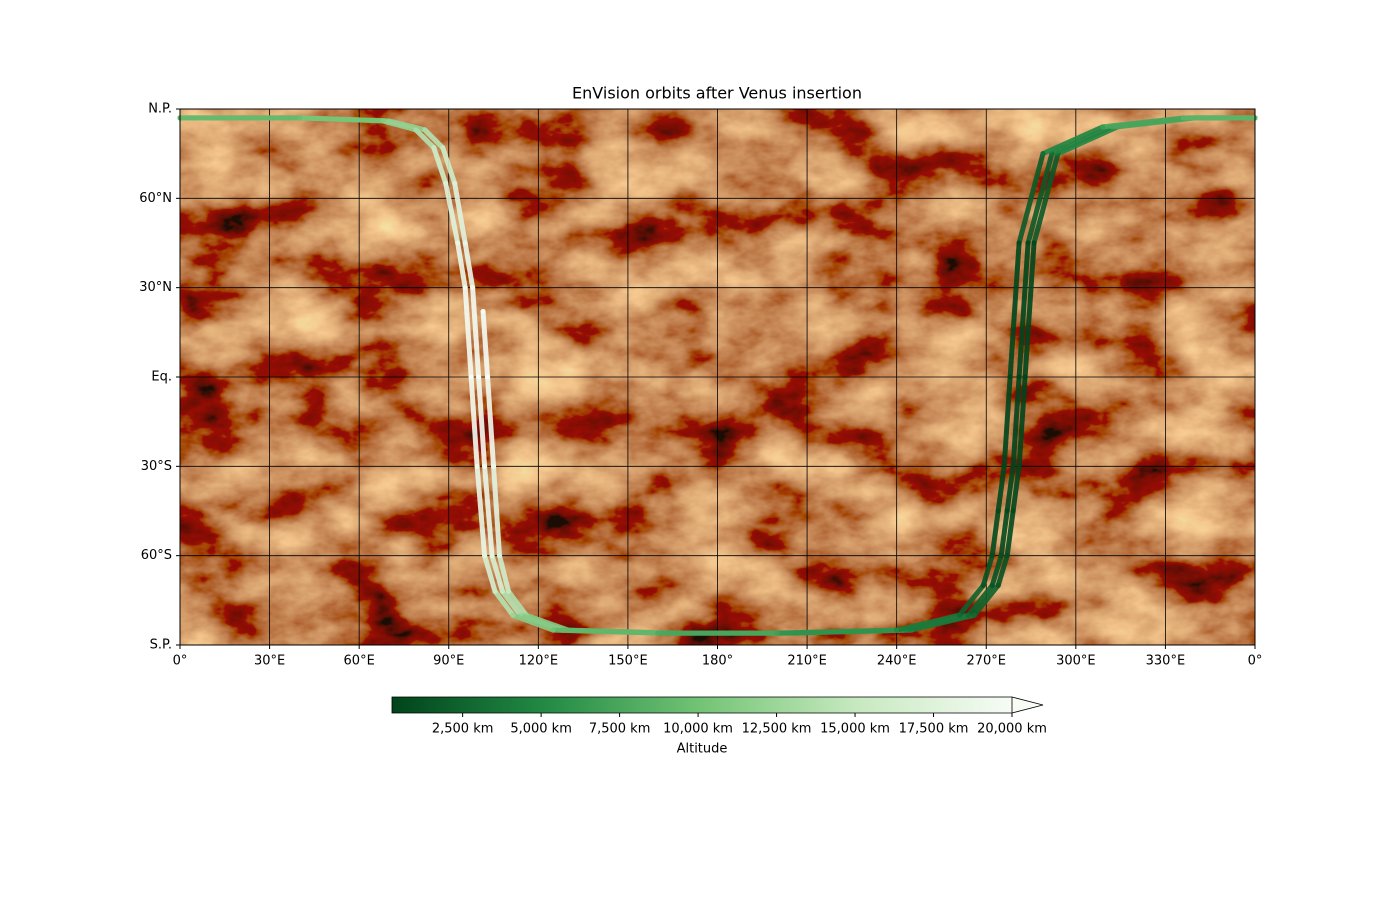  What do you see at coordinates (702, 705) in the screenshot?
I see `colorbar-gradient` at bounding box center [702, 705].